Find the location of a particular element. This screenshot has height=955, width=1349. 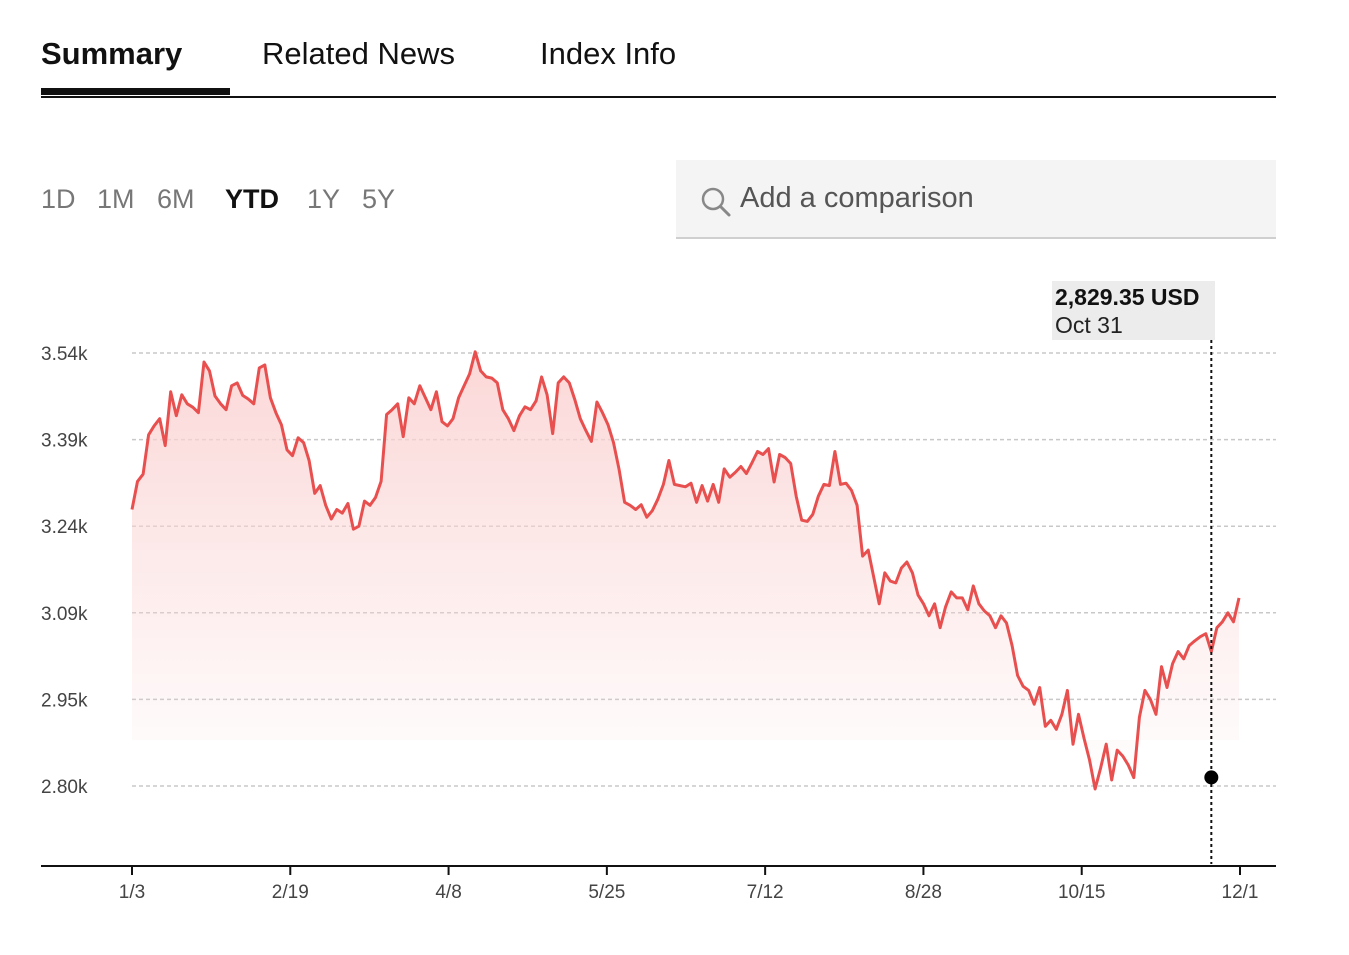

x-tick-label: 1/3 is located at coordinates (132, 892).